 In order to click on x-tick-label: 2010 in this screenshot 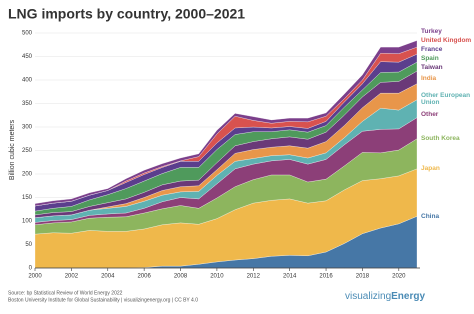, I will do `click(217, 277)`.